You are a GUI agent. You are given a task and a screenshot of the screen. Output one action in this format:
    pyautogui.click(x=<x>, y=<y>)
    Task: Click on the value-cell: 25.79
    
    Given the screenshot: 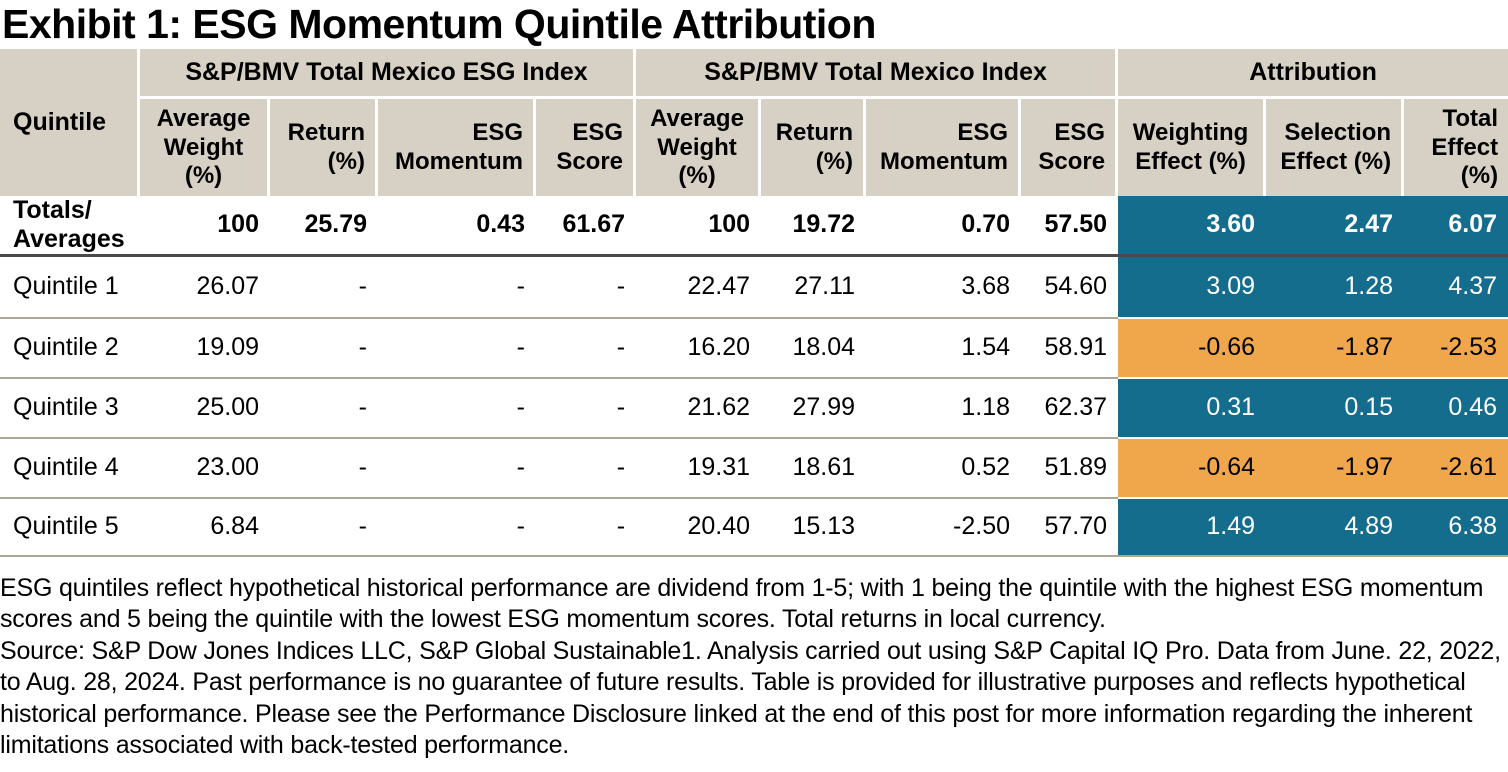 What is the action you would take?
    pyautogui.click(x=324, y=226)
    